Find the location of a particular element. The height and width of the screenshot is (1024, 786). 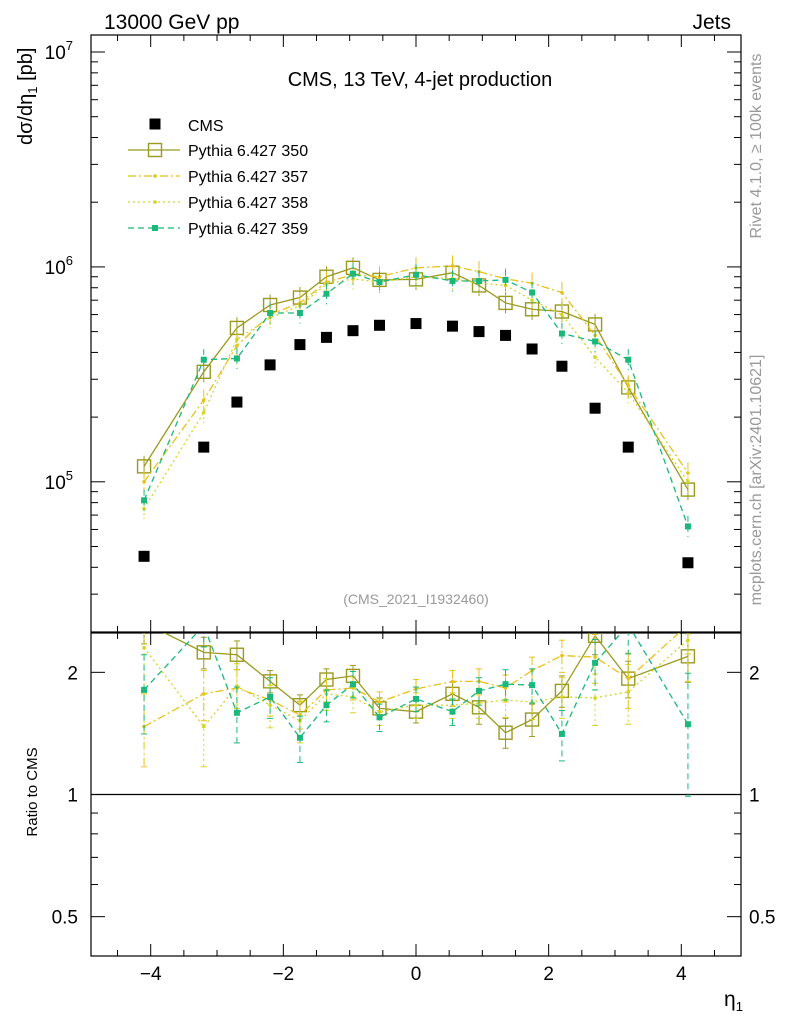

legend-marker-cms is located at coordinates (155, 124).